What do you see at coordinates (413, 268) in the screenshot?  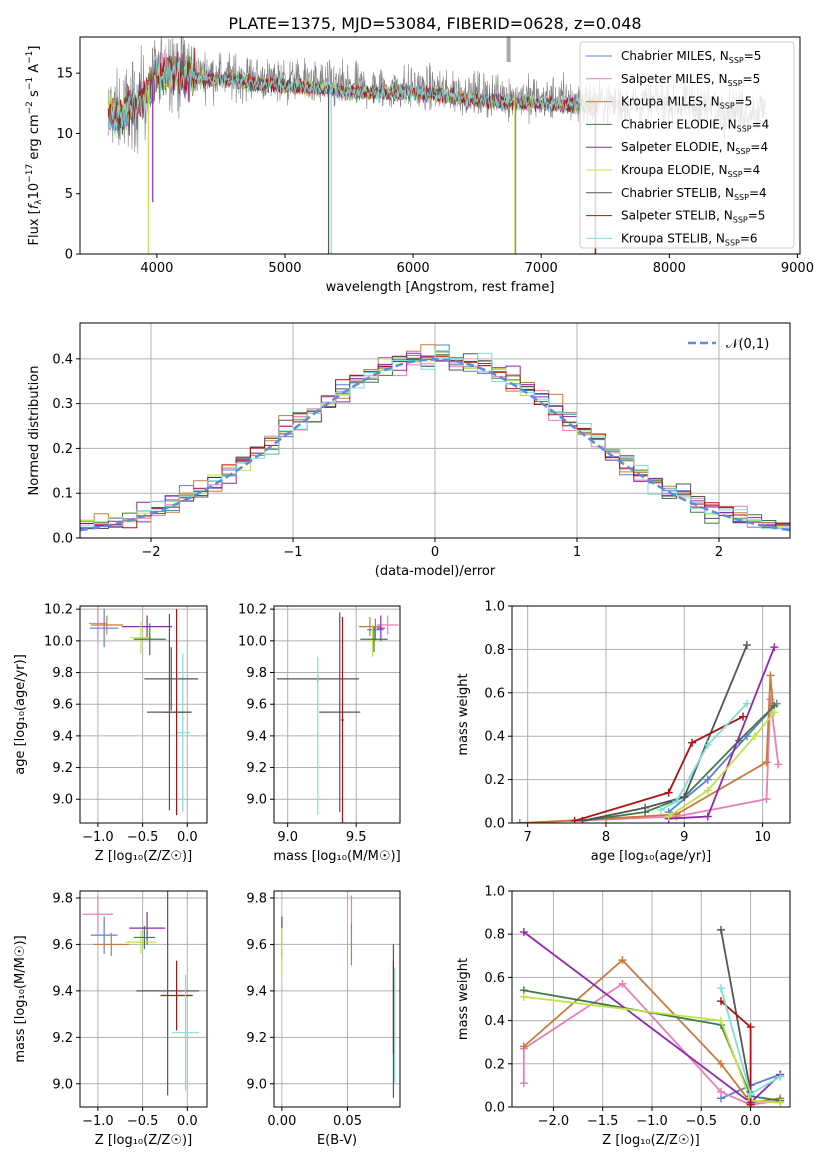 I see `tick-label-x: 6000` at bounding box center [413, 268].